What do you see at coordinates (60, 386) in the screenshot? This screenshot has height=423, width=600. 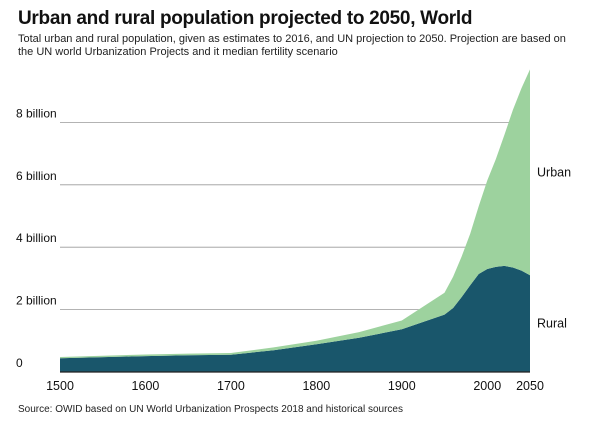 I see `x-tick-label: 1500` at bounding box center [60, 386].